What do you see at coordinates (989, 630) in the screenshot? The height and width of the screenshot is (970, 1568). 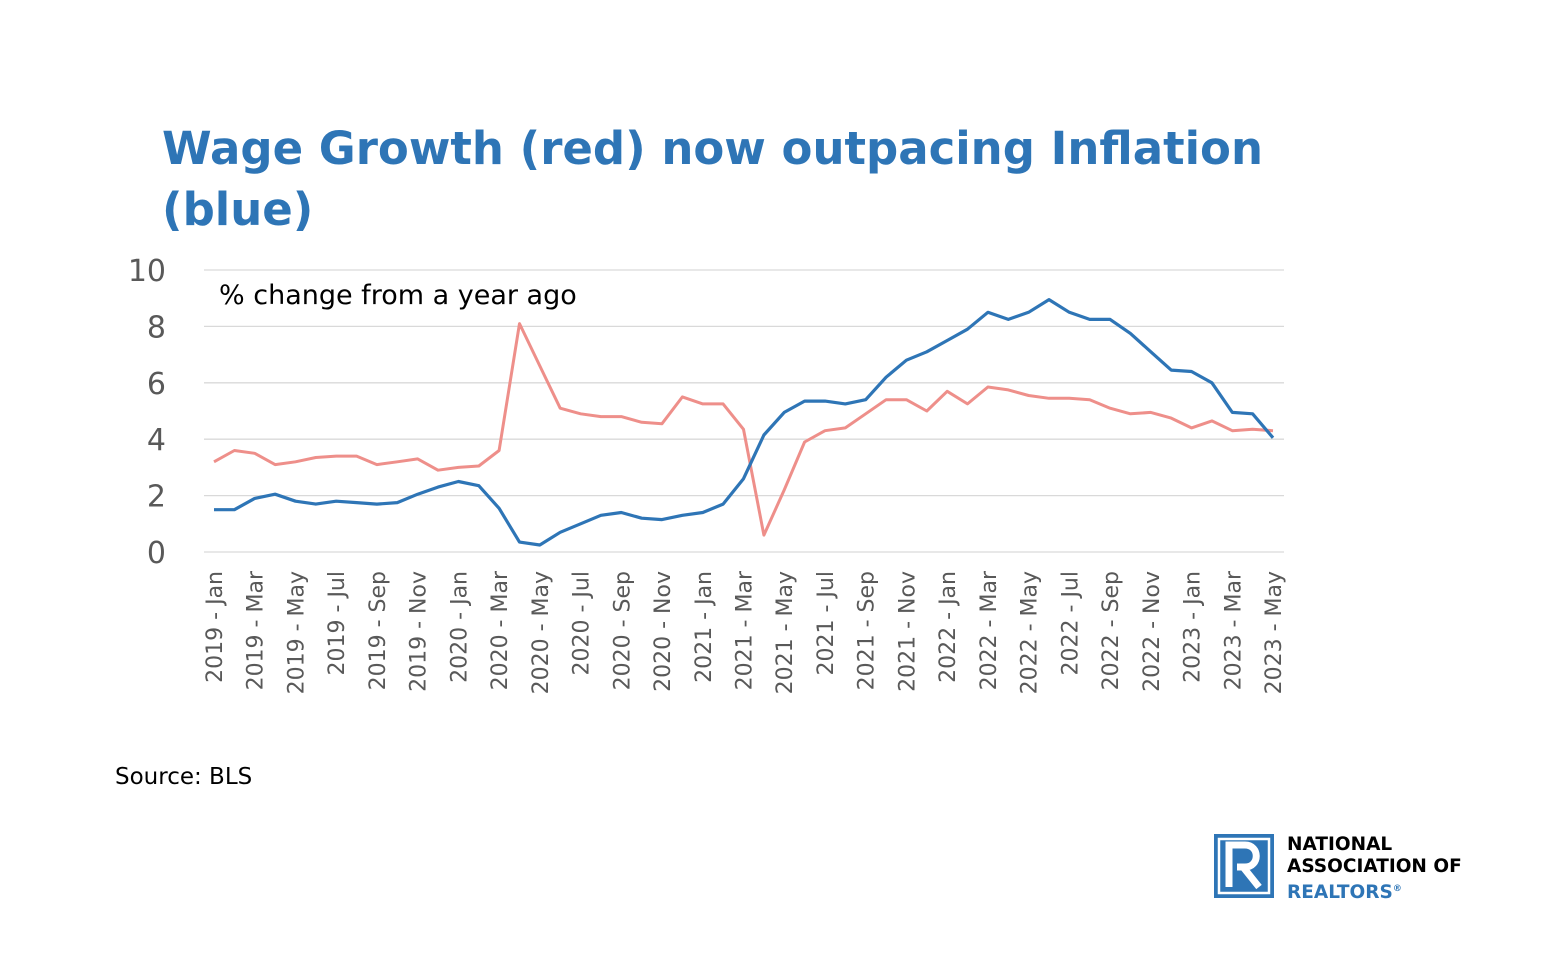 I see `x-tick-label: 2022 - Mar` at bounding box center [989, 630].